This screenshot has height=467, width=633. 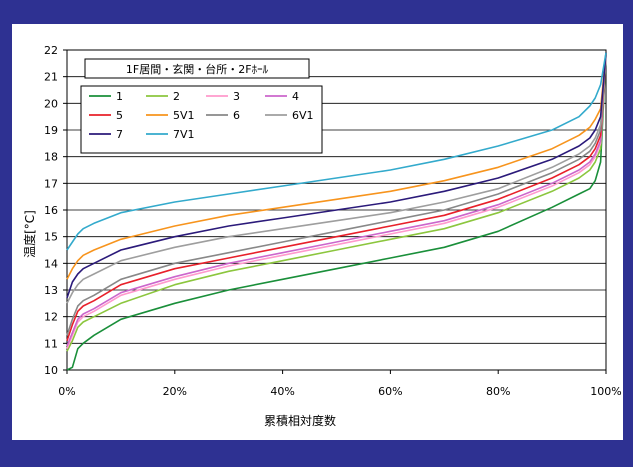 What do you see at coordinates (498, 391) in the screenshot?
I see `x-tick-label-4: 80%` at bounding box center [498, 391].